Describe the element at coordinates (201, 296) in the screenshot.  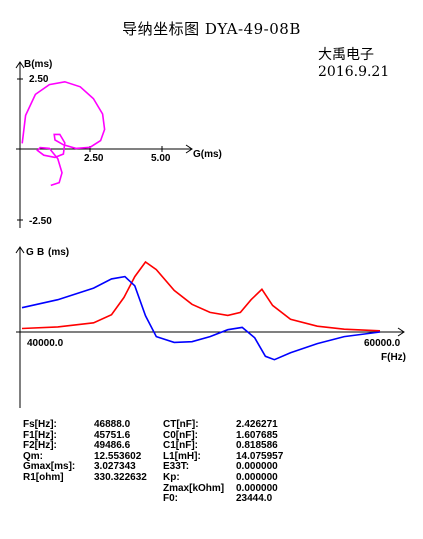
I see `conductance-curve` at that location.